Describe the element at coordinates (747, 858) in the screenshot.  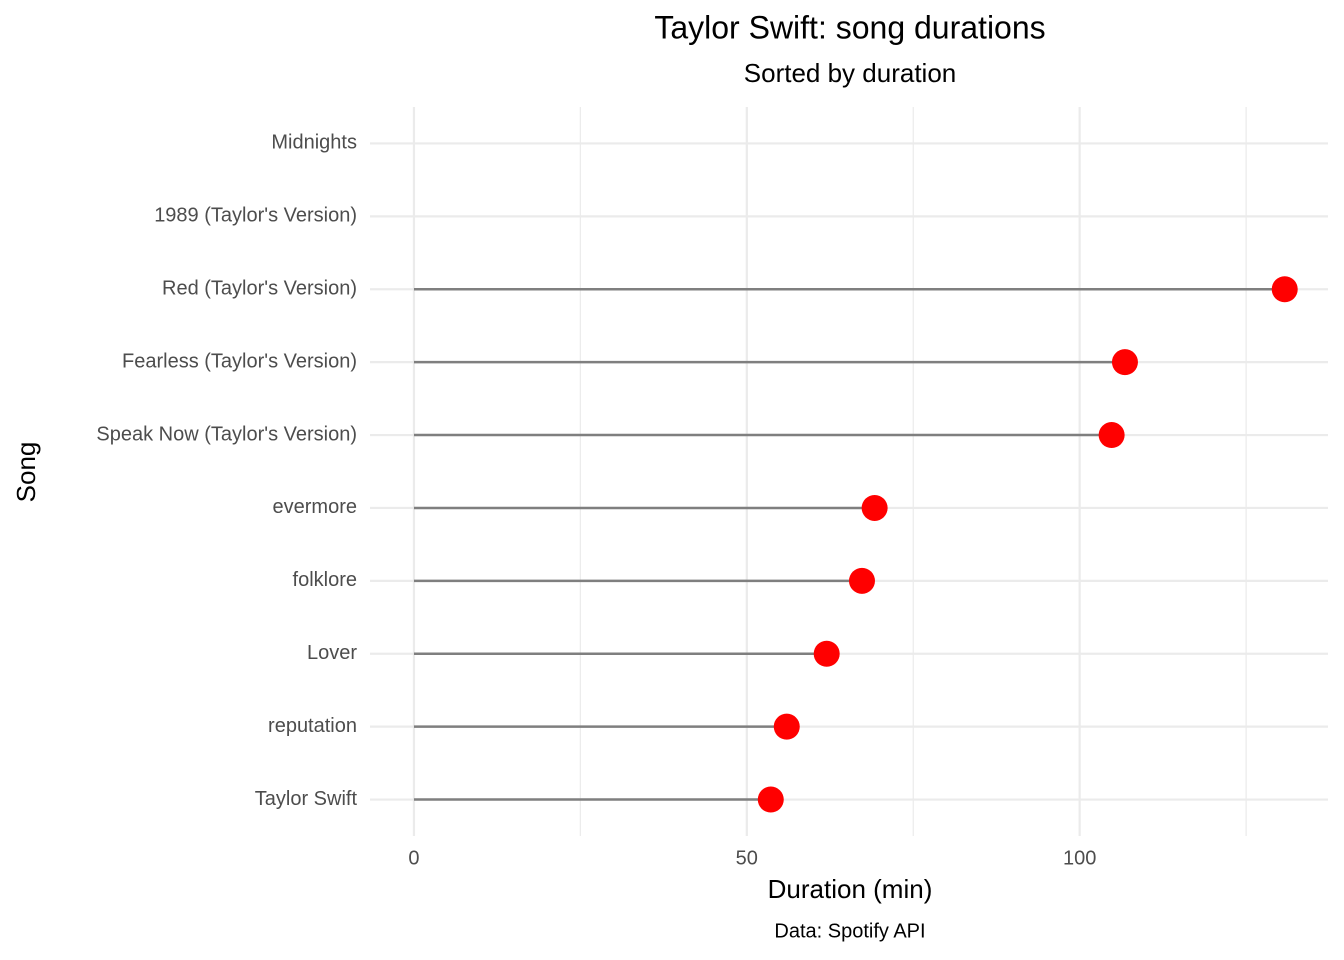
I see `x-tick-label: 50` at that location.